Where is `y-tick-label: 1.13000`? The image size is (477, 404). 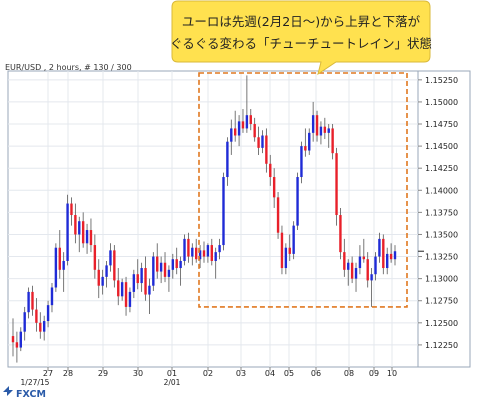 y-tick-label: 1.13000 is located at coordinates (441, 279).